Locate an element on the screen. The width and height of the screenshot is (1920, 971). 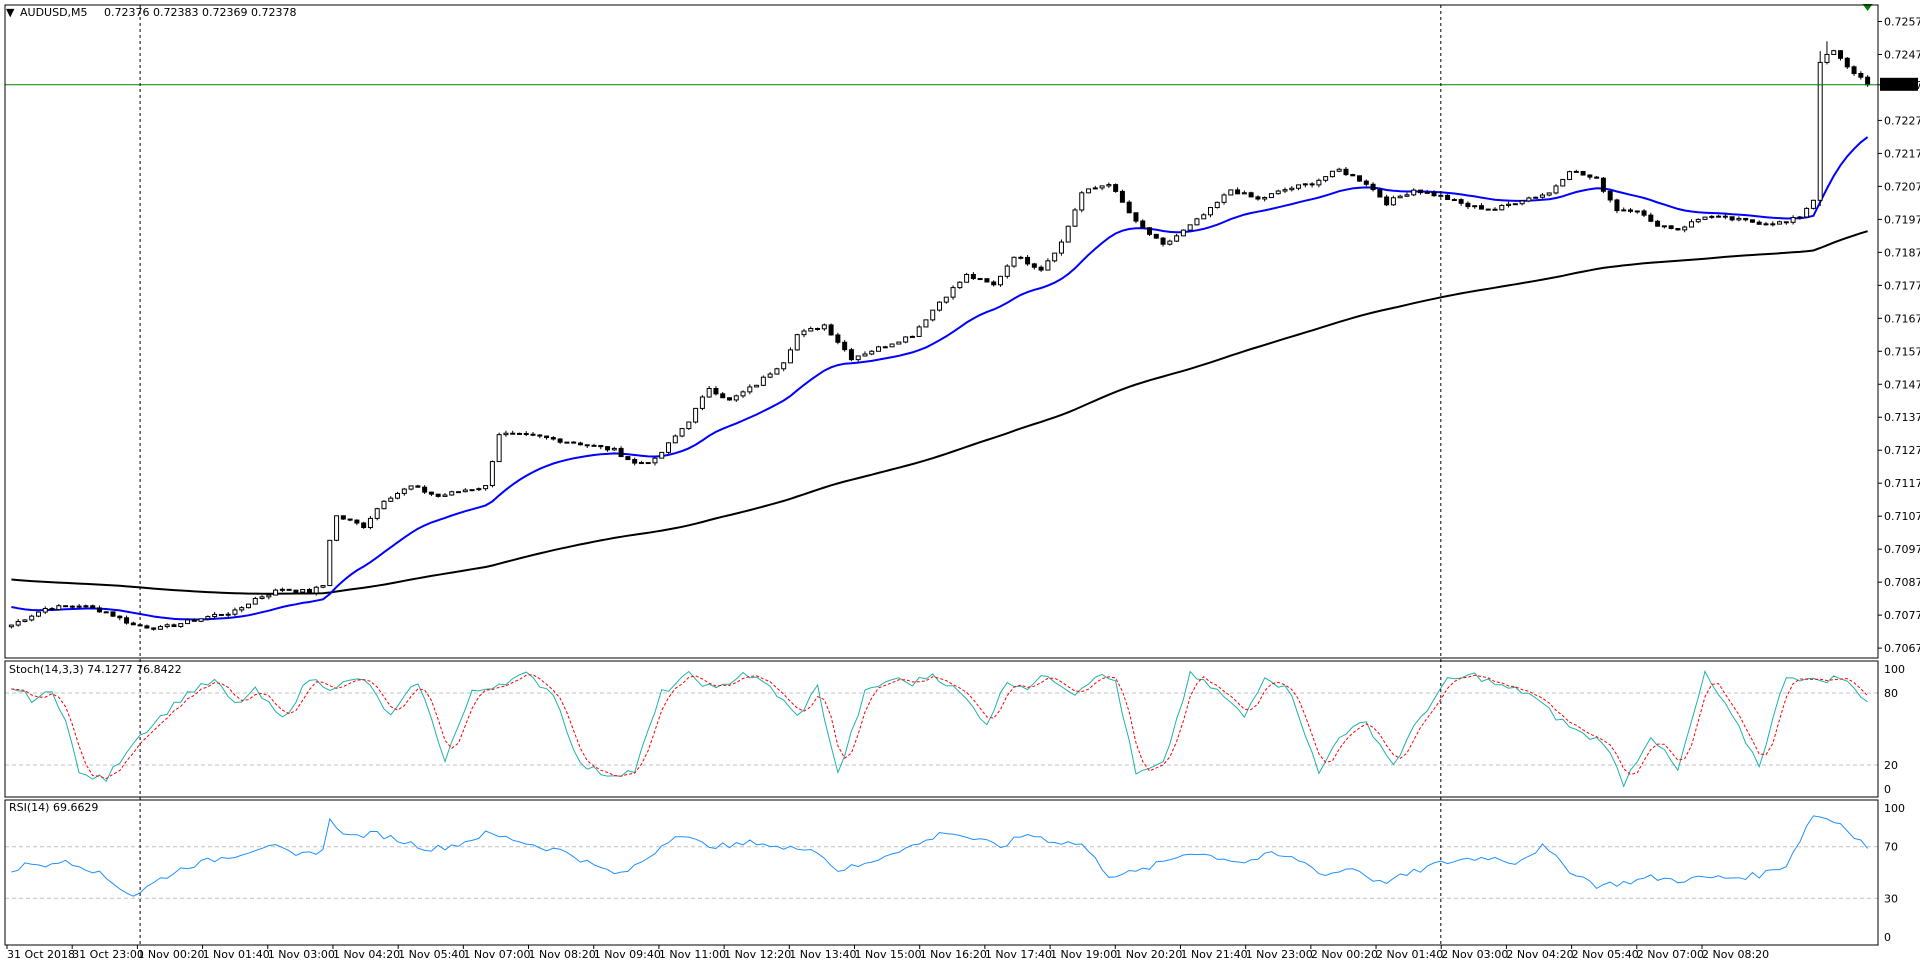
time-tick-label: 1 Nov 13:40 is located at coordinates (822, 954).